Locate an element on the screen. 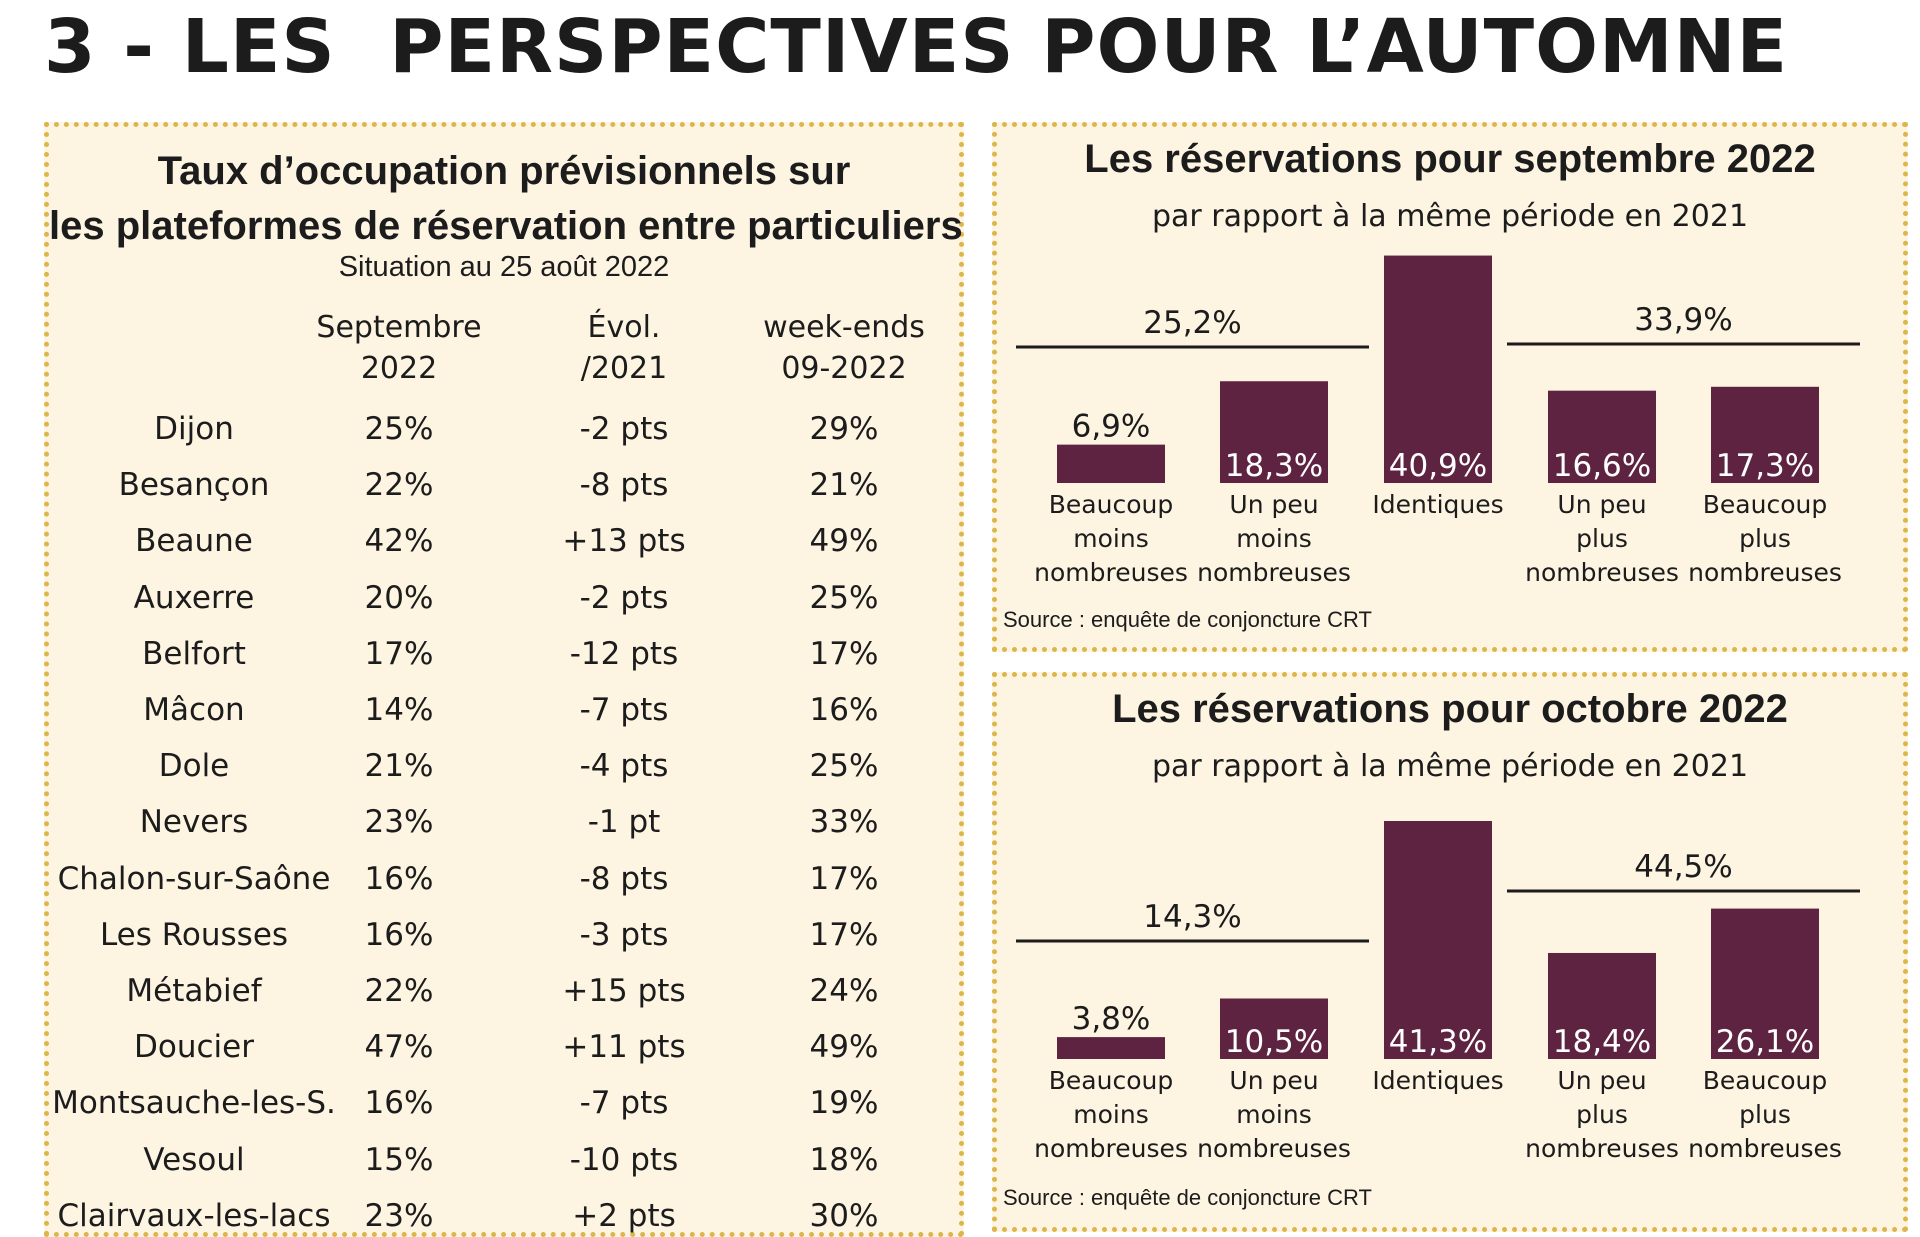  evolution-cell: -1 pt is located at coordinates (624, 822).